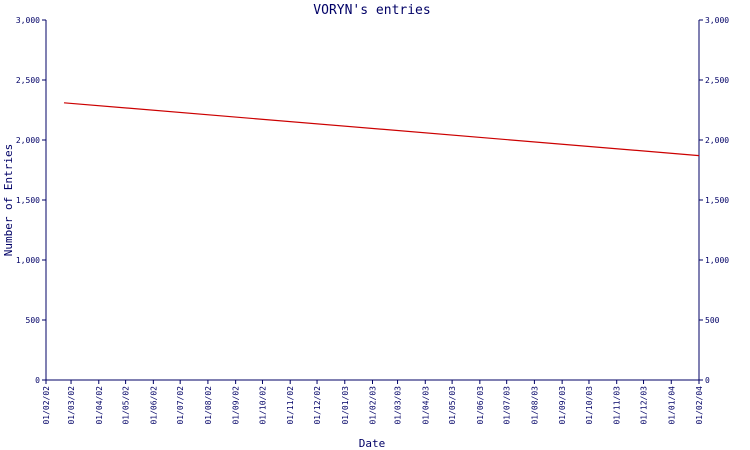 Image resolution: width=750 pixels, height=450 pixels. What do you see at coordinates (372, 443) in the screenshot?
I see `x-axis-title: Date` at bounding box center [372, 443].